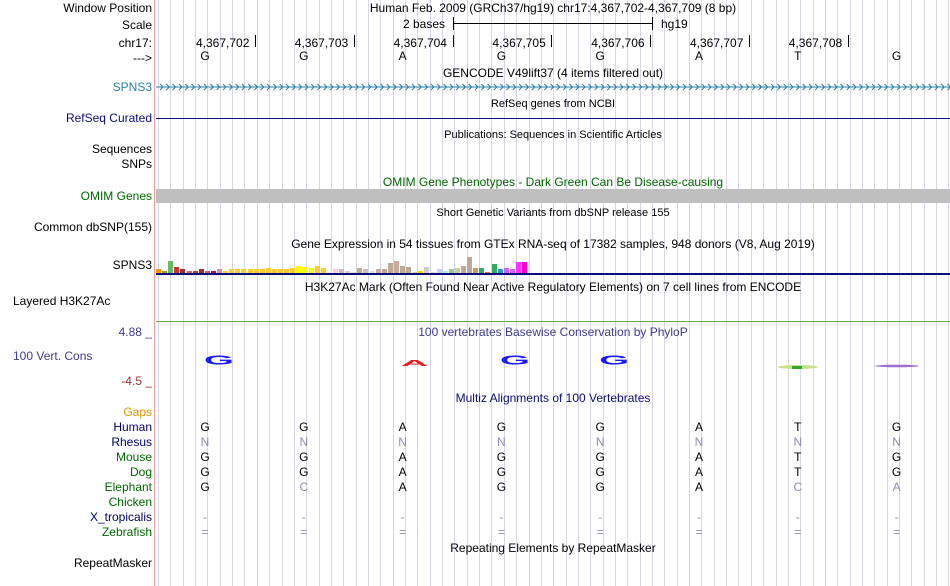 This screenshot has height=586, width=950. I want to click on multiz-title: Multiz Alignments of 100 Vertebrates, so click(553, 398).